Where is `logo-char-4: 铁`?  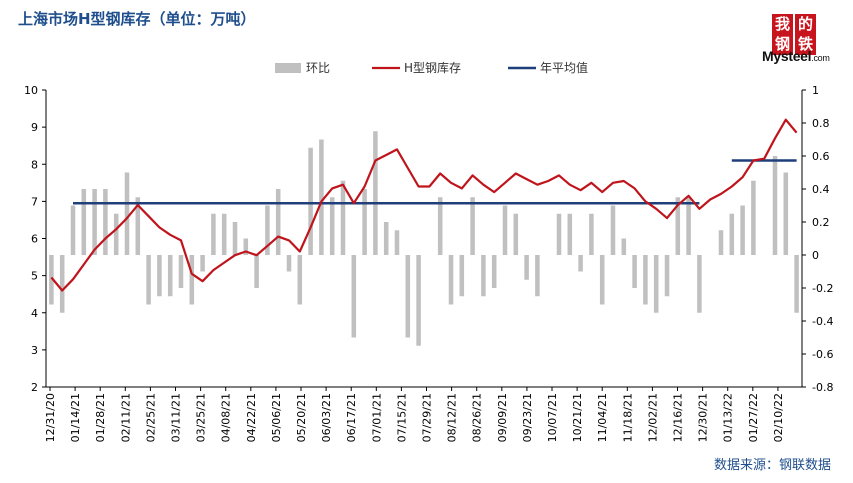 logo-char-4: 铁 is located at coordinates (805, 44).